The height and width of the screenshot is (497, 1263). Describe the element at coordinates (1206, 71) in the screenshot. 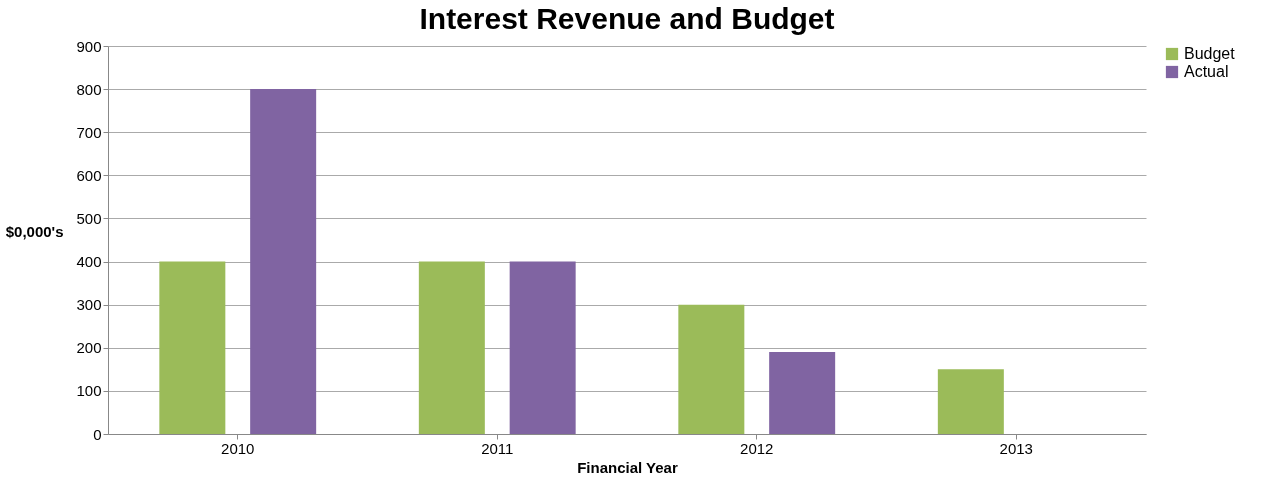

I see `legend-label: Actual` at that location.